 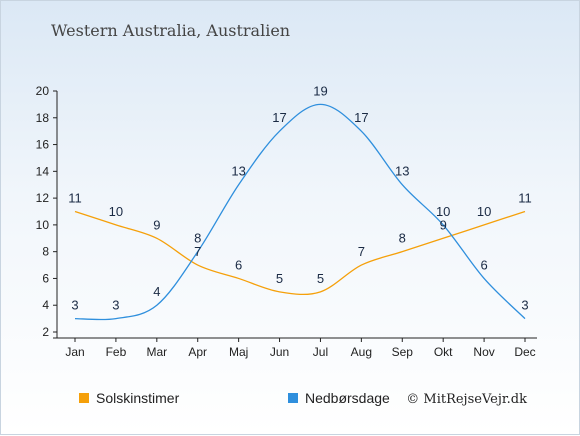 I want to click on copyright-text: © MitRejseVejr.dk, so click(x=466, y=399).